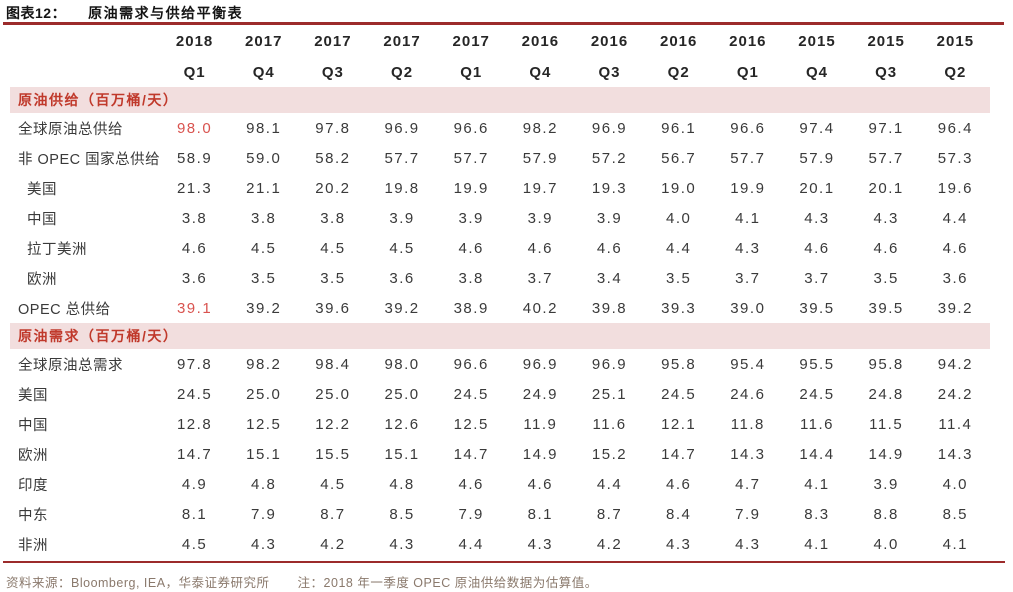 Image resolution: width=1013 pixels, height=592 pixels. I want to click on value-cell: 95.4, so click(748, 364).